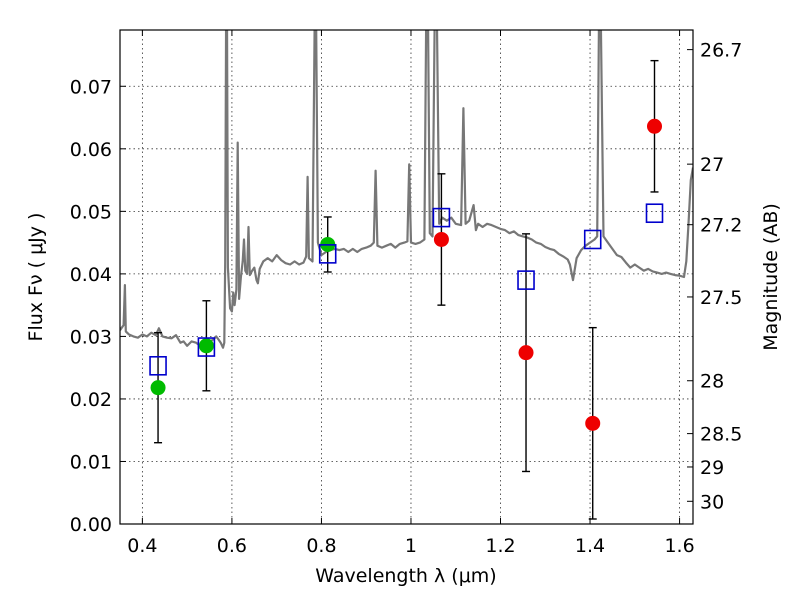 The width and height of the screenshot is (800, 600). I want to click on right-tick-label: 28, so click(712, 382).